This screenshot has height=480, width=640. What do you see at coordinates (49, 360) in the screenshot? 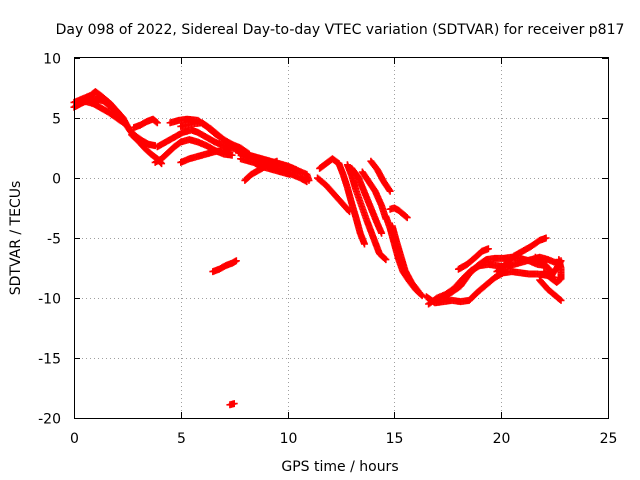
I see `y-tick-label: -15` at bounding box center [49, 360].